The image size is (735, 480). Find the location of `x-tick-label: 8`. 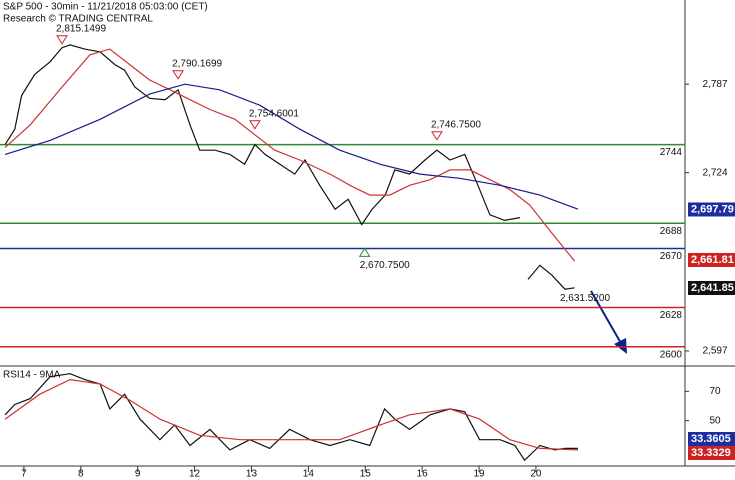

x-tick-label: 8 is located at coordinates (81, 474).